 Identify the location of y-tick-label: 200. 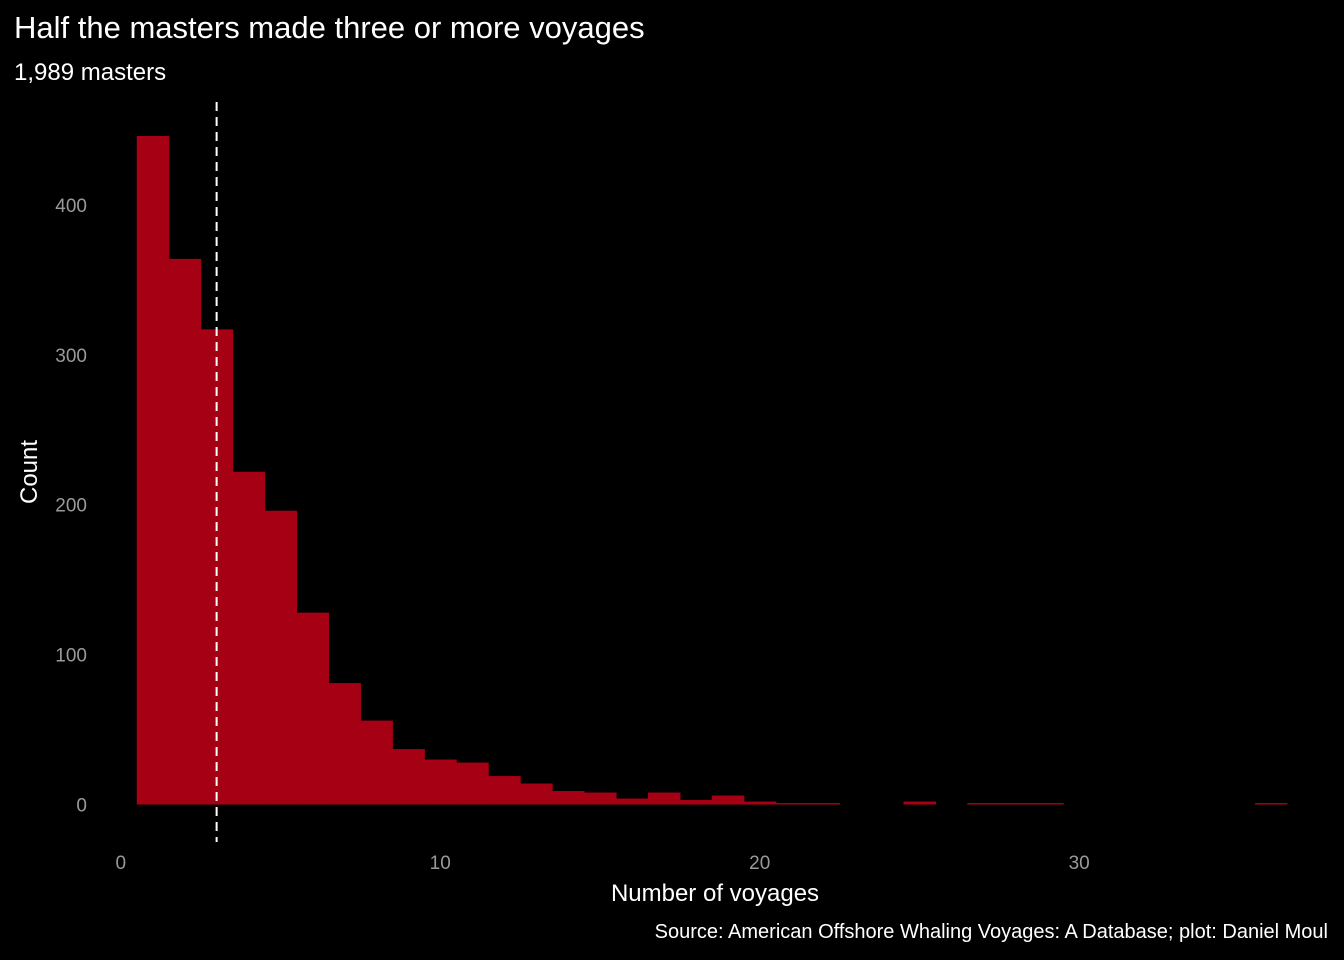
(71, 506).